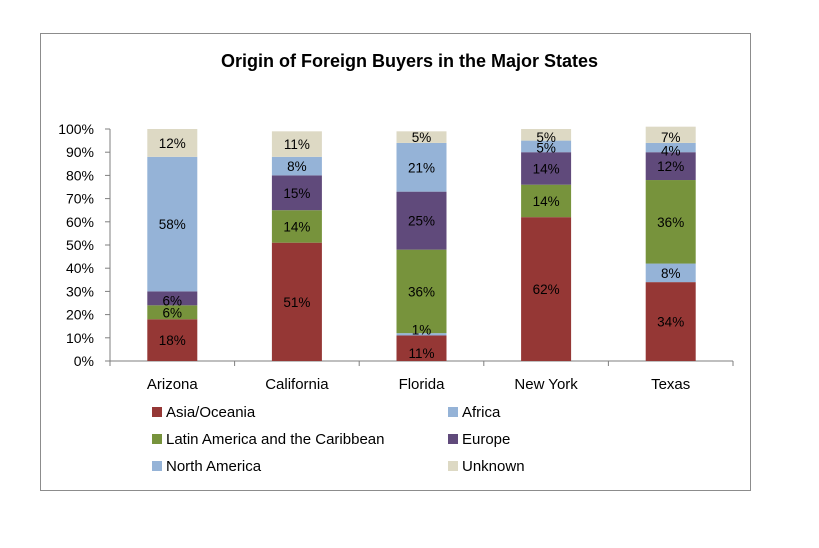  What do you see at coordinates (671, 151) in the screenshot?
I see `data-label: 4%` at bounding box center [671, 151].